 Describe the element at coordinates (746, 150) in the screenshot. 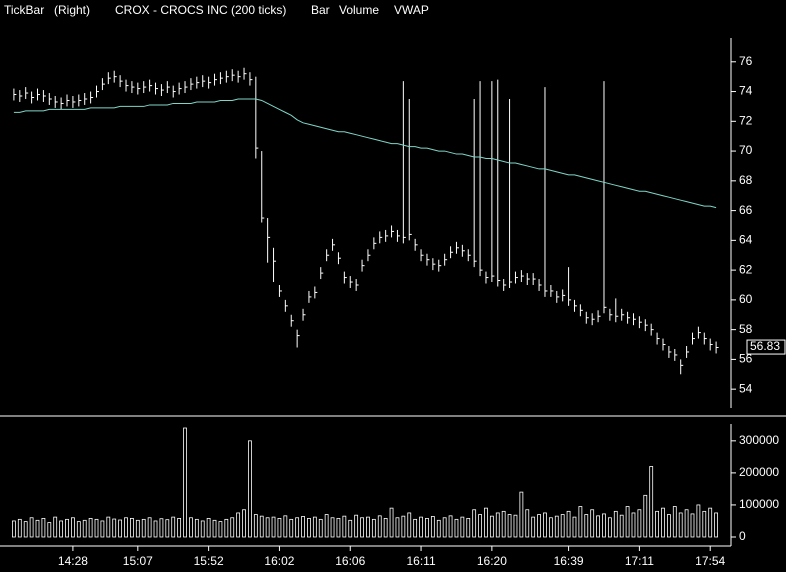

I see `y-tick-label: 70` at that location.